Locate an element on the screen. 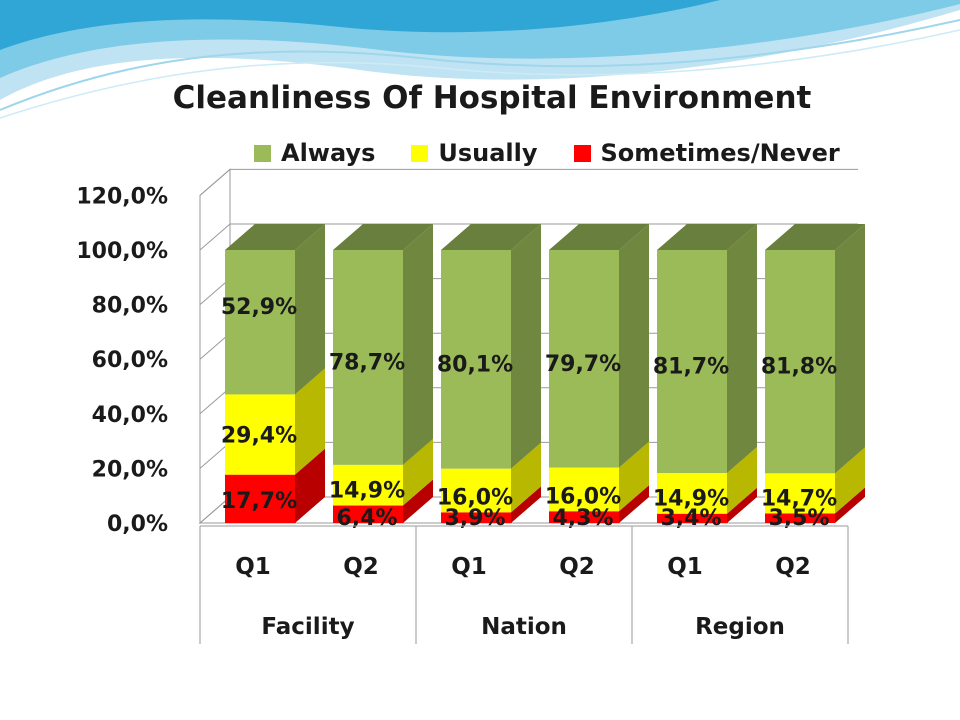  y-tick-label: 80,0% is located at coordinates (130, 306).